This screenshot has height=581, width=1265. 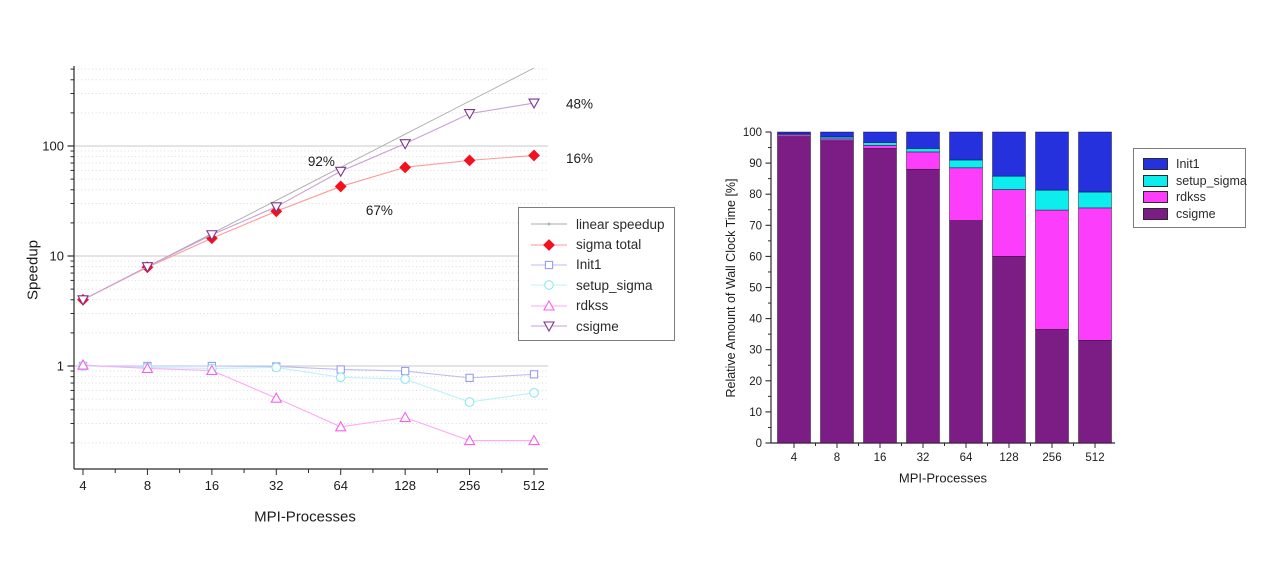 I want to click on series-line-Init1, so click(x=309, y=372).